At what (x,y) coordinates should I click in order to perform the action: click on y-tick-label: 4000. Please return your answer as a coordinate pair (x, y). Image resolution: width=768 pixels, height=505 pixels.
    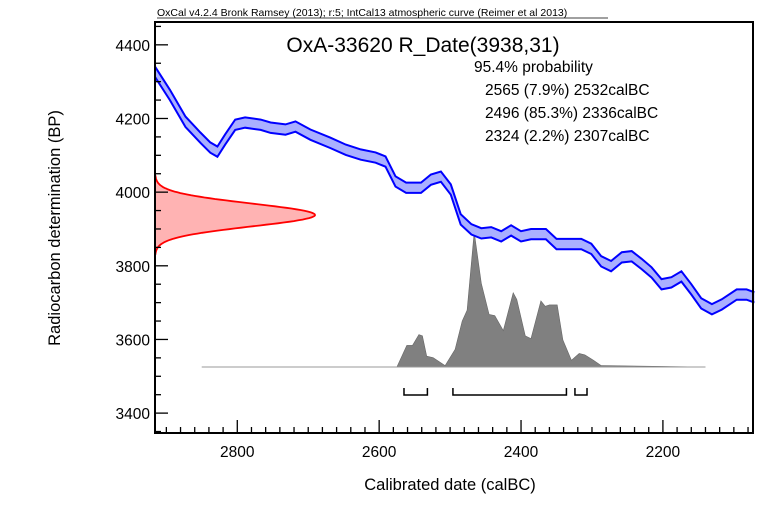
    Looking at the image, I should click on (133, 193).